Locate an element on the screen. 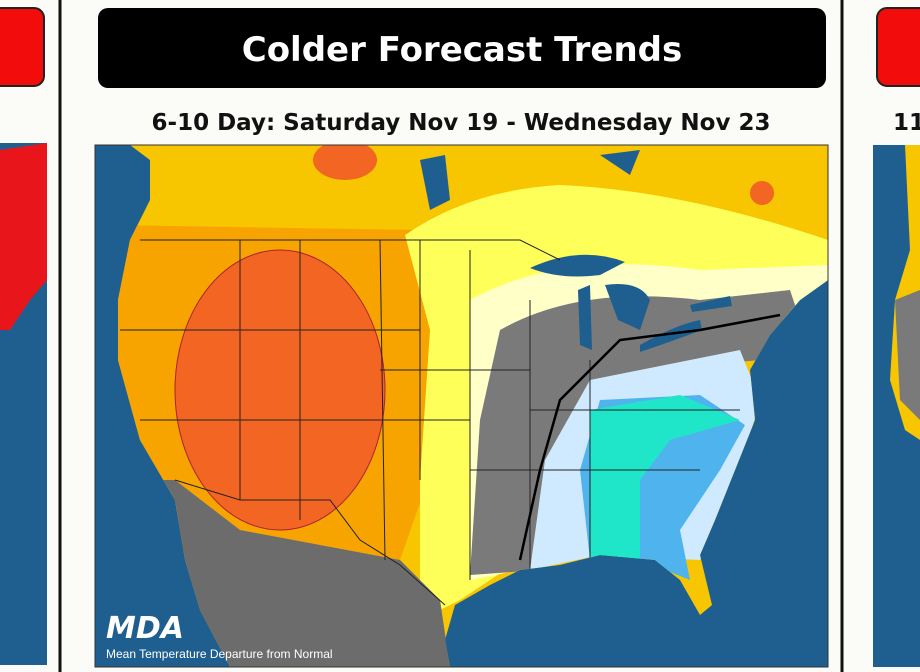 This screenshot has height=672, width=920. title-bar is located at coordinates (462, 48).